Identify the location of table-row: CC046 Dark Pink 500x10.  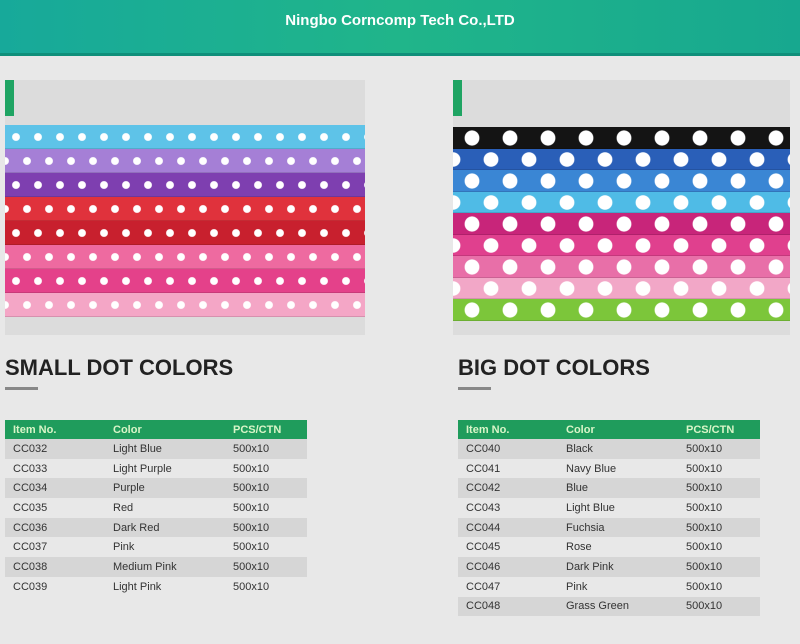
(609, 567).